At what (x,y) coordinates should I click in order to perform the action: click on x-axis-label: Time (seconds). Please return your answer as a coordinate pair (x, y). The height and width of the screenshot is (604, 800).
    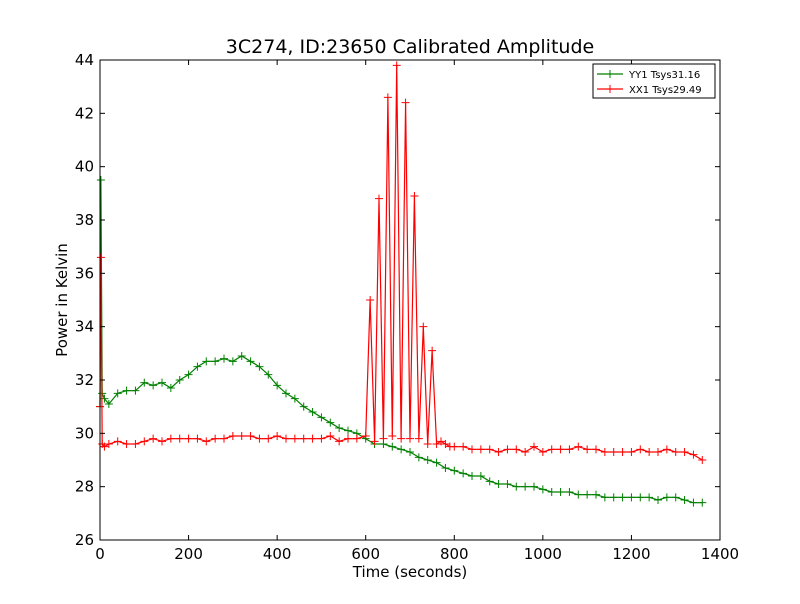
    Looking at the image, I should click on (410, 572).